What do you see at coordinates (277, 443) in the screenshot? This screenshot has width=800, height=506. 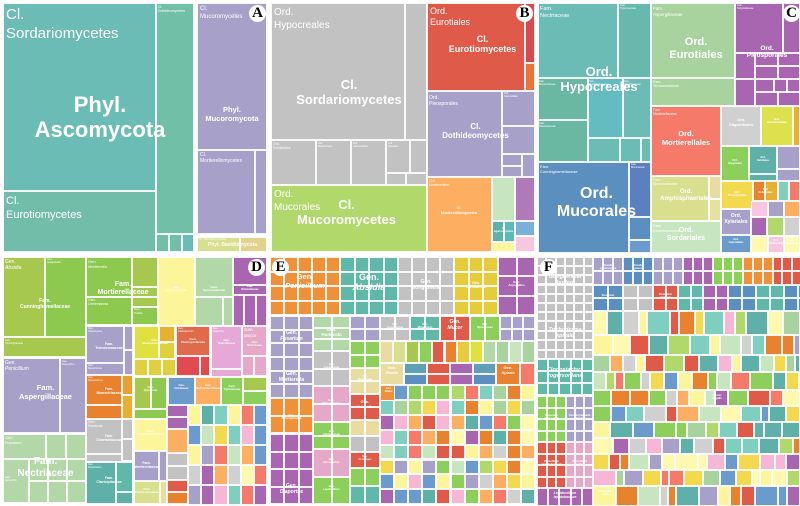 I see `genus-diaporthe` at bounding box center [277, 443].